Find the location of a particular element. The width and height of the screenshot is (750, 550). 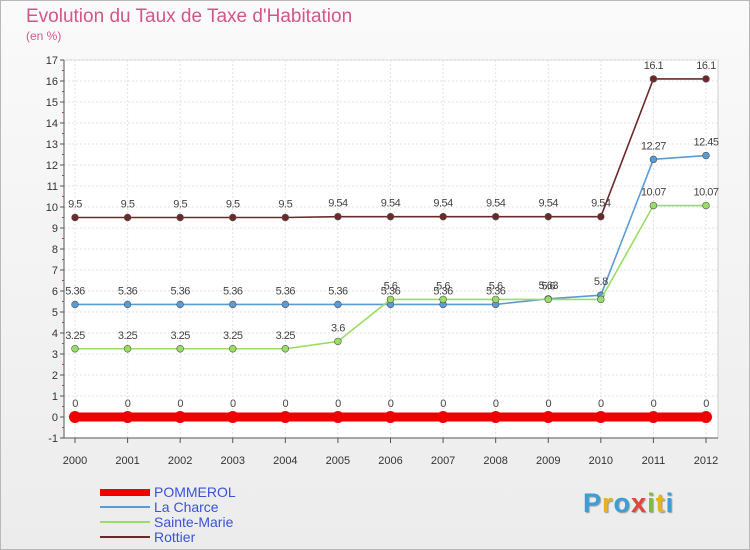

legend-label: La Charce is located at coordinates (186, 507).